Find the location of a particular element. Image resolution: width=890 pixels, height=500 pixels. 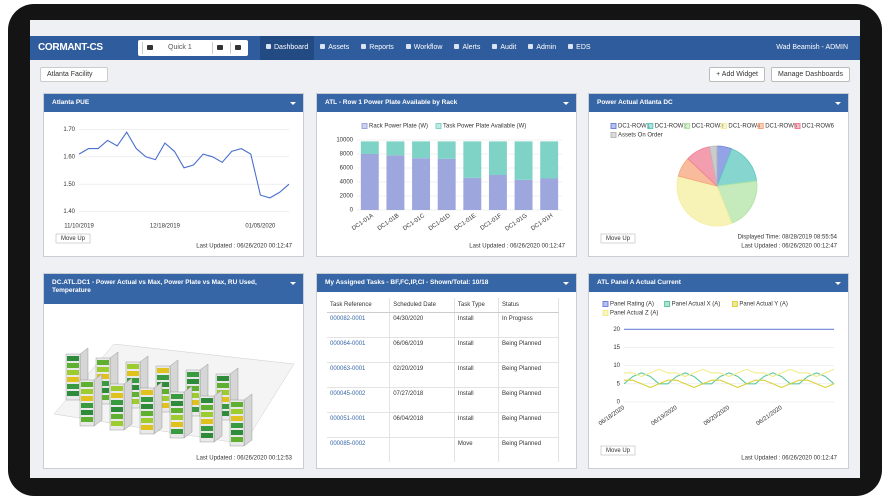

toolbar-buttons: + Add Widget Manage Dashboards is located at coordinates (779, 74).